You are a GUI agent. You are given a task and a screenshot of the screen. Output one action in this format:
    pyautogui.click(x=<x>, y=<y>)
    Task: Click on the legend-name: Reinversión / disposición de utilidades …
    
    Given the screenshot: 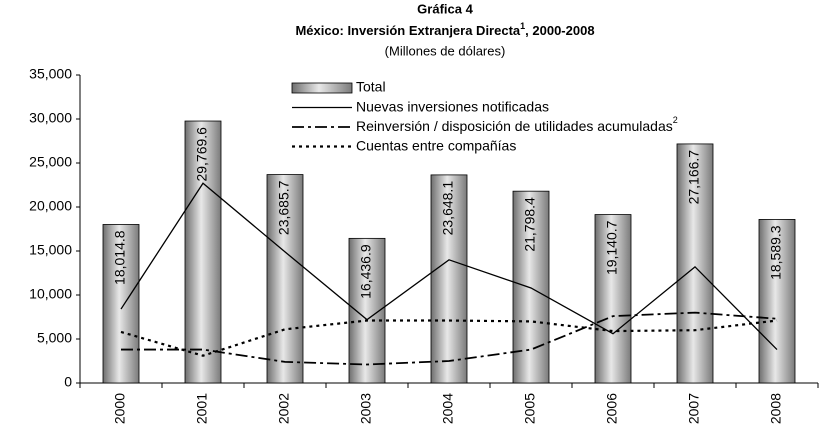 What is the action you would take?
    pyautogui.click(x=514, y=126)
    